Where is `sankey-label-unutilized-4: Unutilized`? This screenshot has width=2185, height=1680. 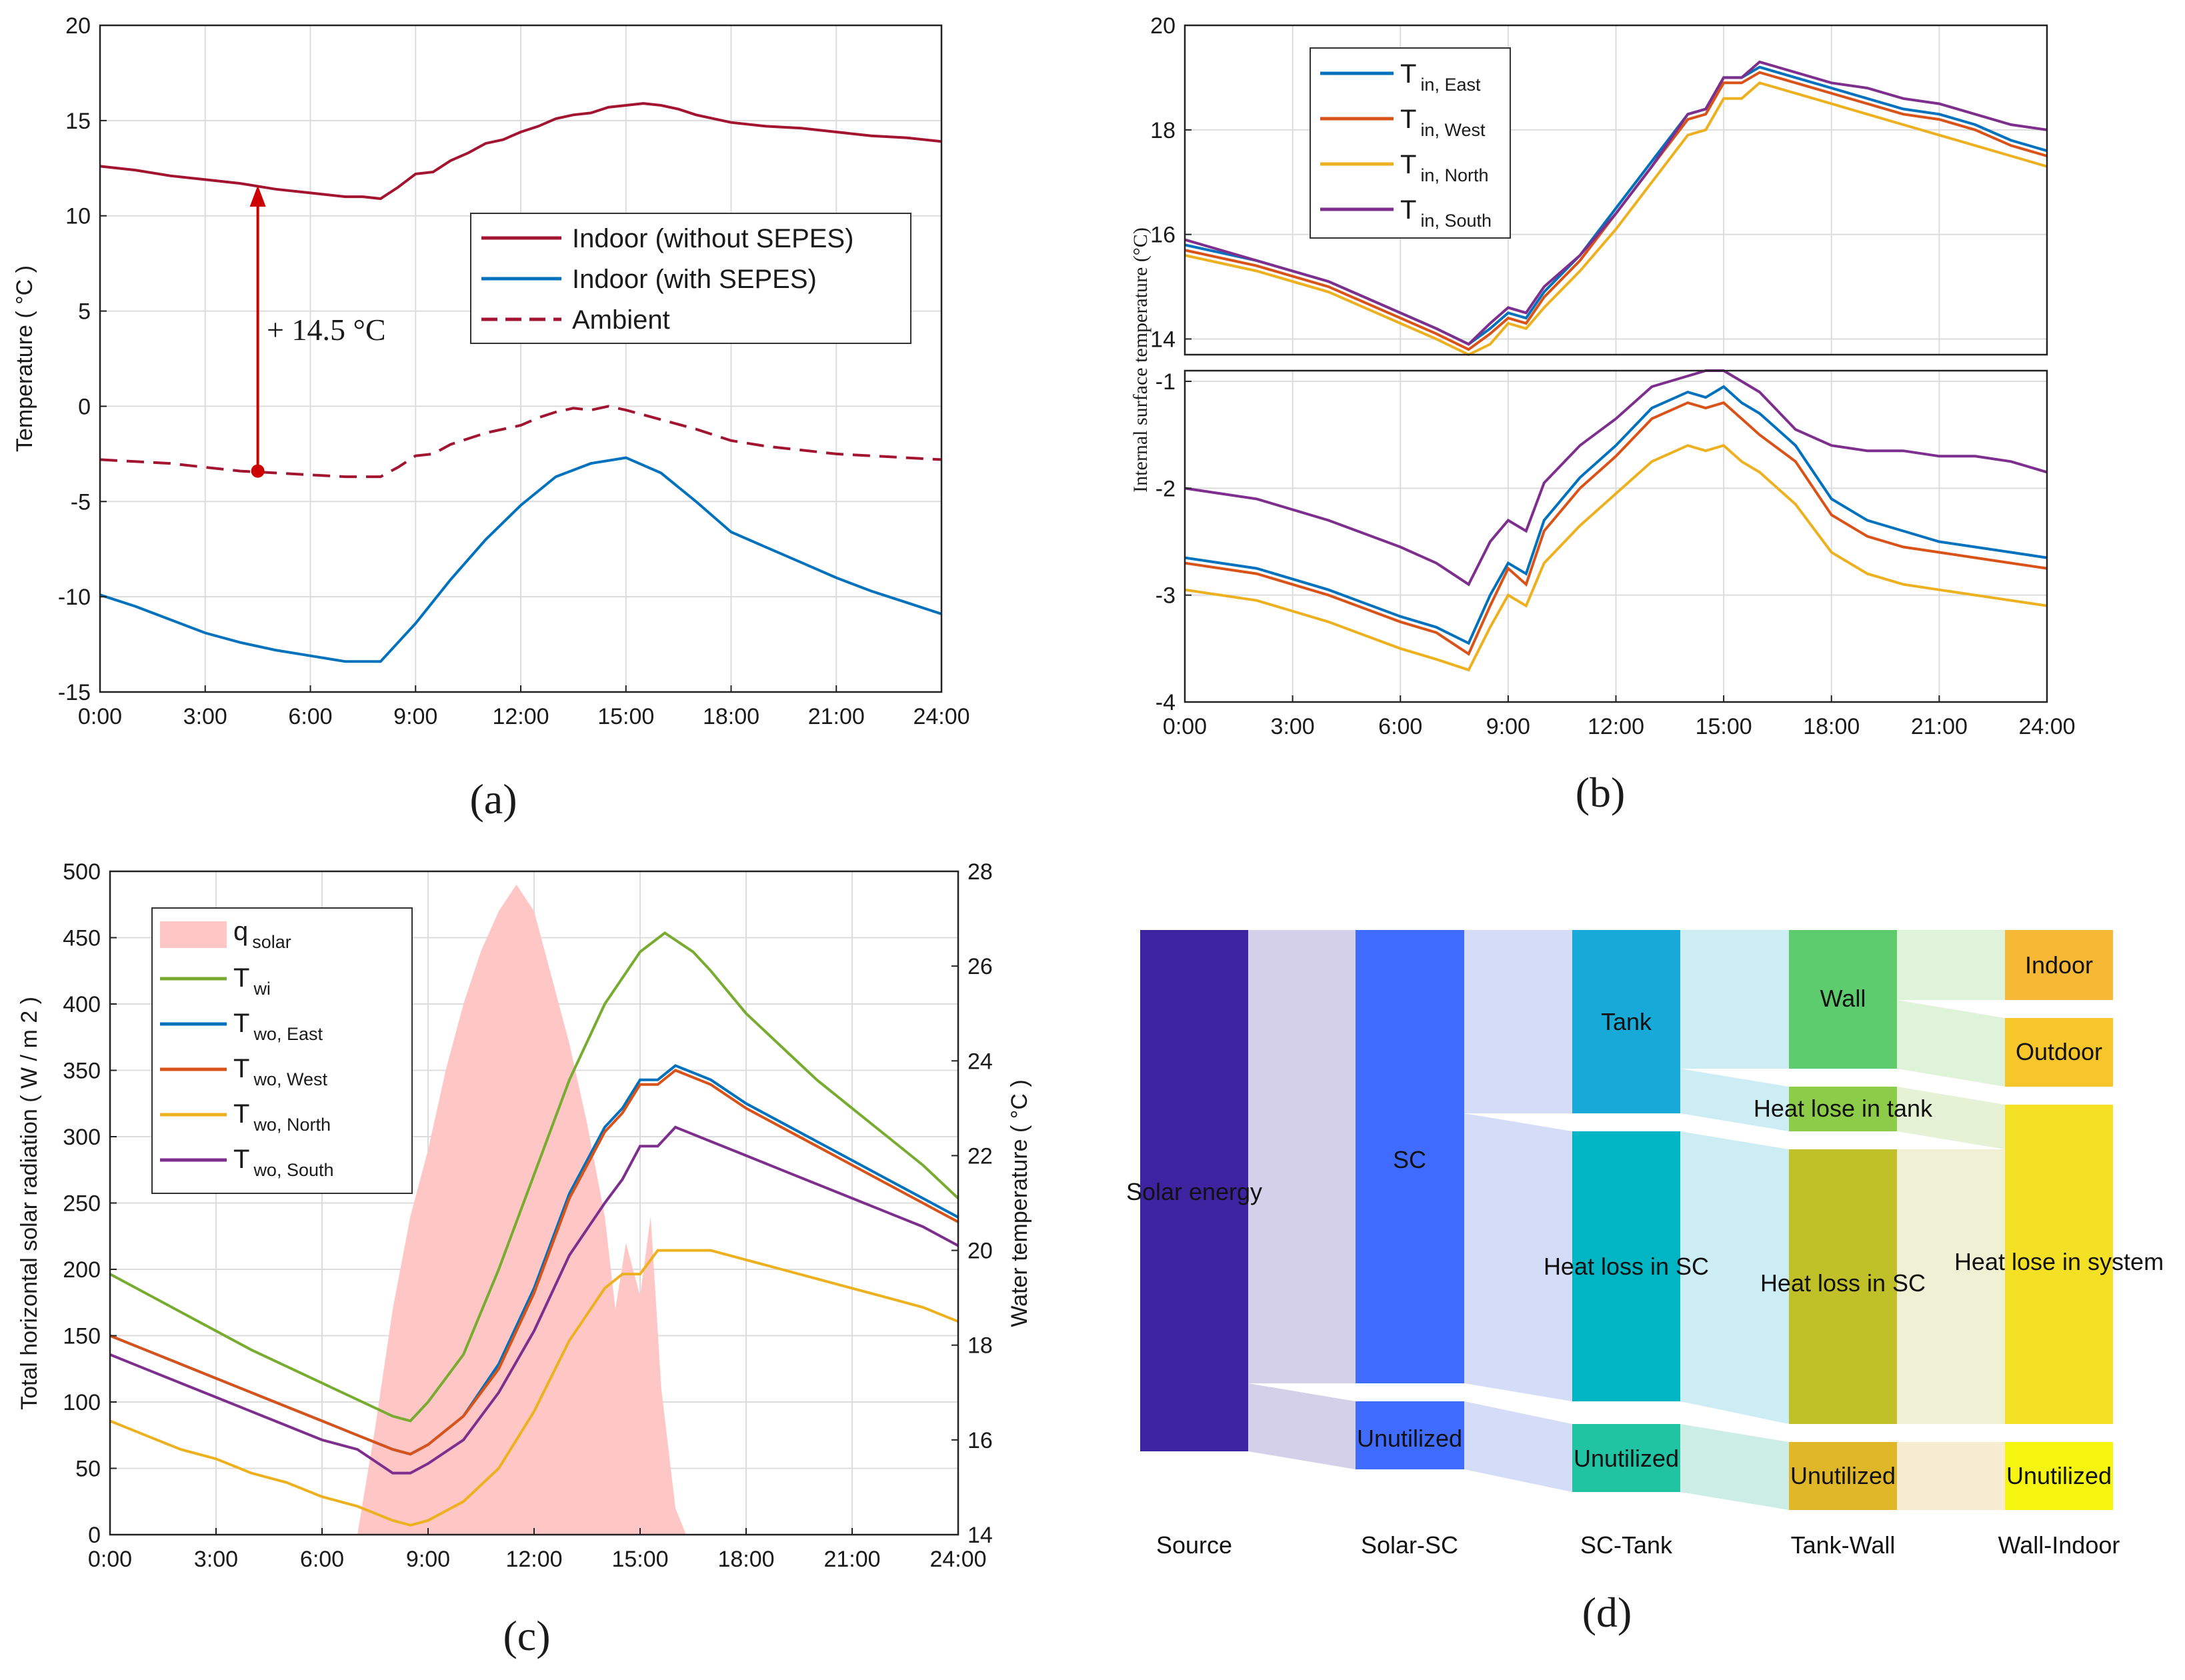 sankey-label-unutilized-4: Unutilized is located at coordinates (2059, 1475).